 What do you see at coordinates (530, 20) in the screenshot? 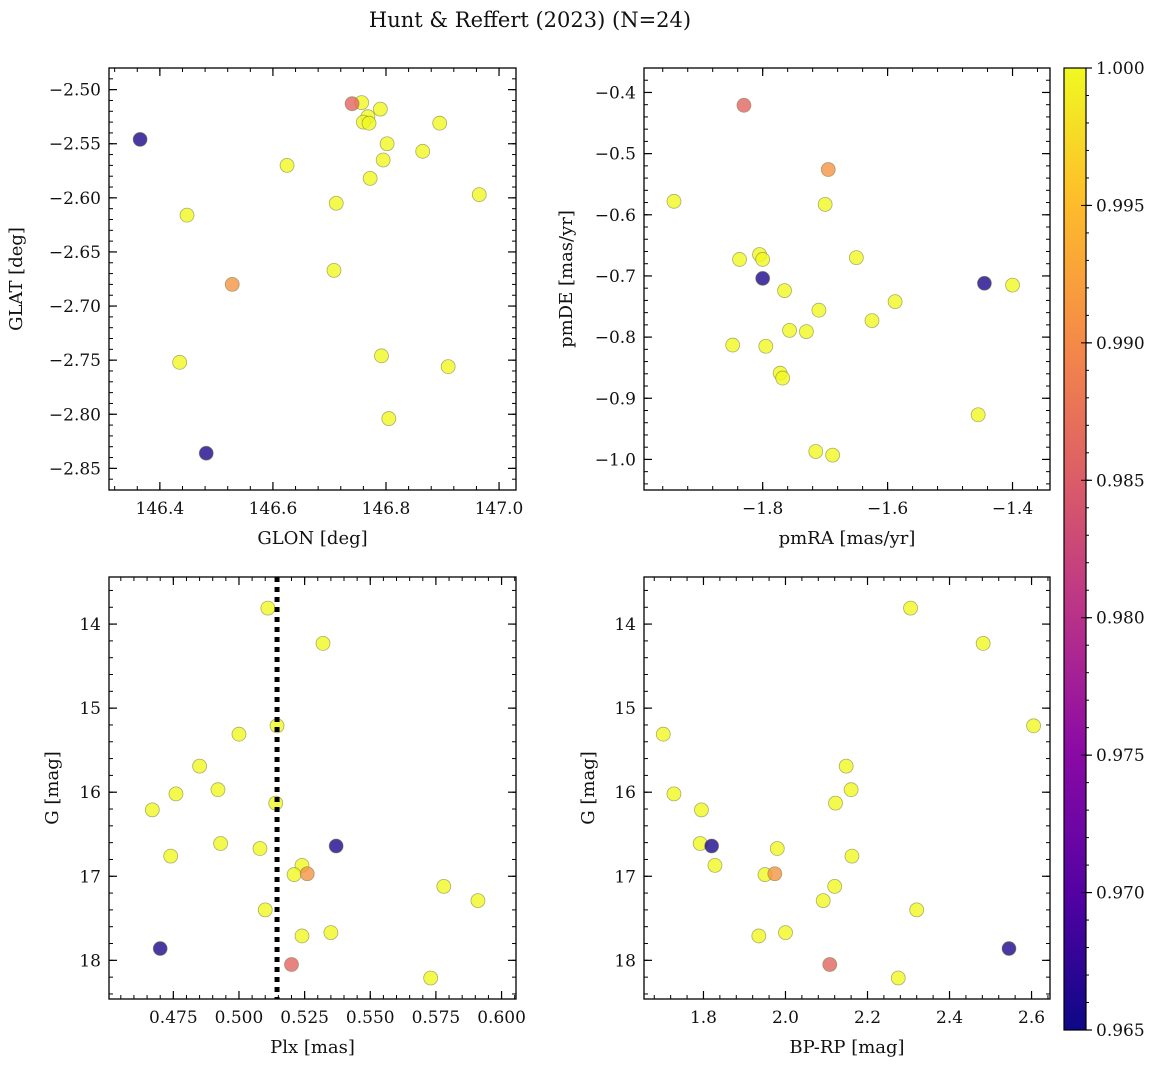
I see `figure-title: Hunt & Reffert (2023) (N=24)` at bounding box center [530, 20].